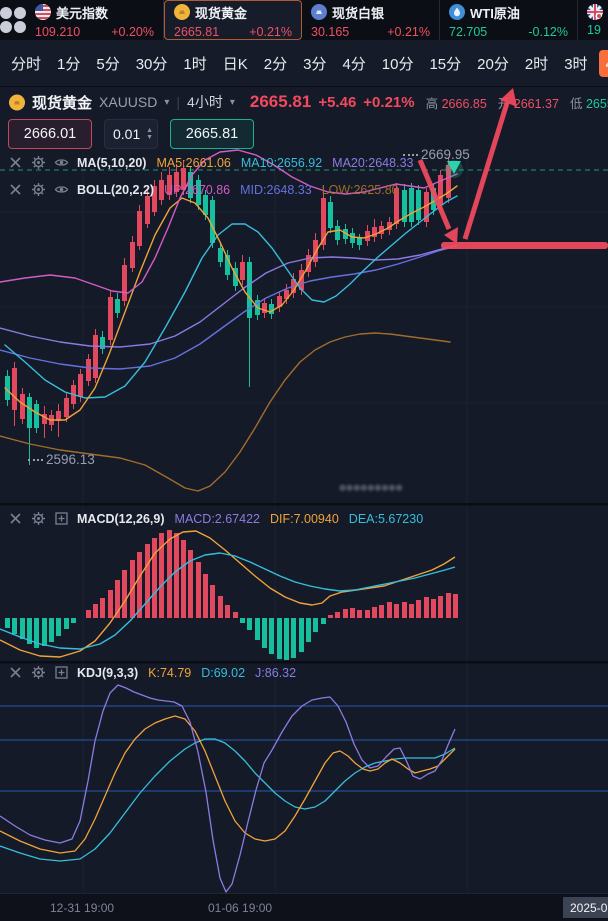 The height and width of the screenshot is (921, 608). I want to click on sell-price-button: 2666.01, so click(50, 134).